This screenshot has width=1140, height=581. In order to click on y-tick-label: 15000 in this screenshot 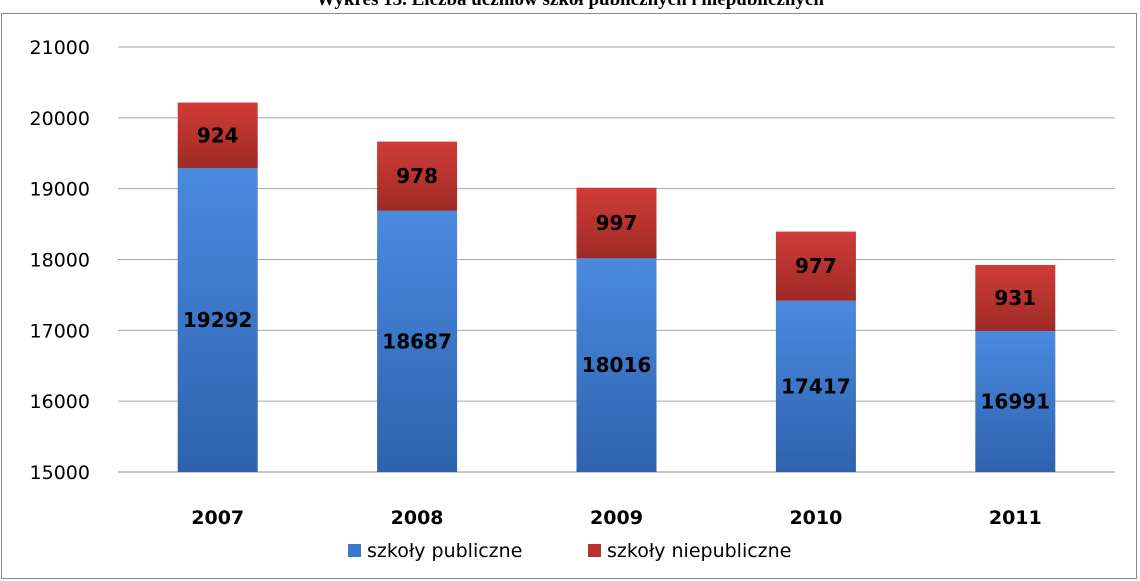, I will do `click(60, 473)`.